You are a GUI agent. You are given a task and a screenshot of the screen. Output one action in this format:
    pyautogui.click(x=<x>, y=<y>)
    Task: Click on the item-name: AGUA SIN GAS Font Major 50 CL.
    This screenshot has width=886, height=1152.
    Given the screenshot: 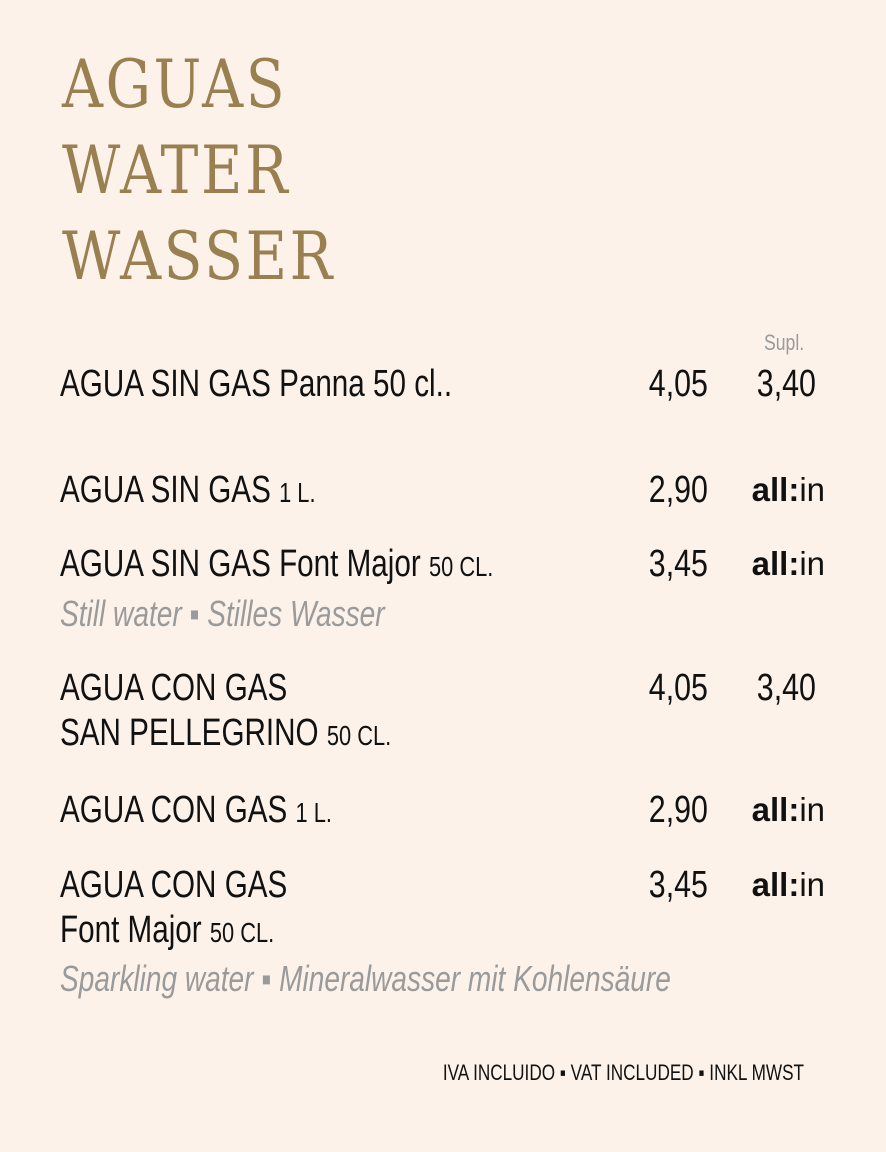 What is the action you would take?
    pyautogui.click(x=276, y=565)
    